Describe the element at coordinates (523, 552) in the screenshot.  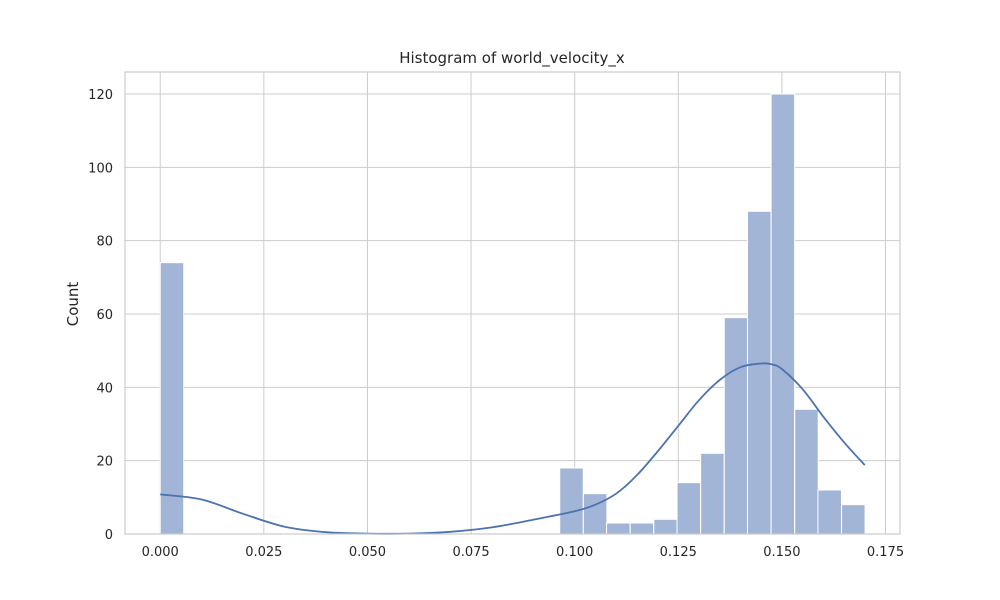
I see `x-axis-ticks: 0.000 0.025 0.050 0.075 0.100 0.125 0.150 0.175` at that location.